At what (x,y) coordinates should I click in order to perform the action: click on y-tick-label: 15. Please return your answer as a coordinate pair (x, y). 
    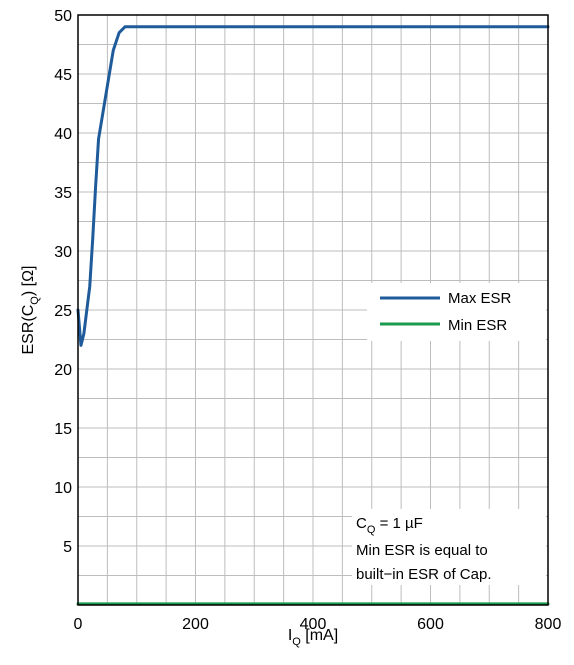
    Looking at the image, I should click on (63, 429).